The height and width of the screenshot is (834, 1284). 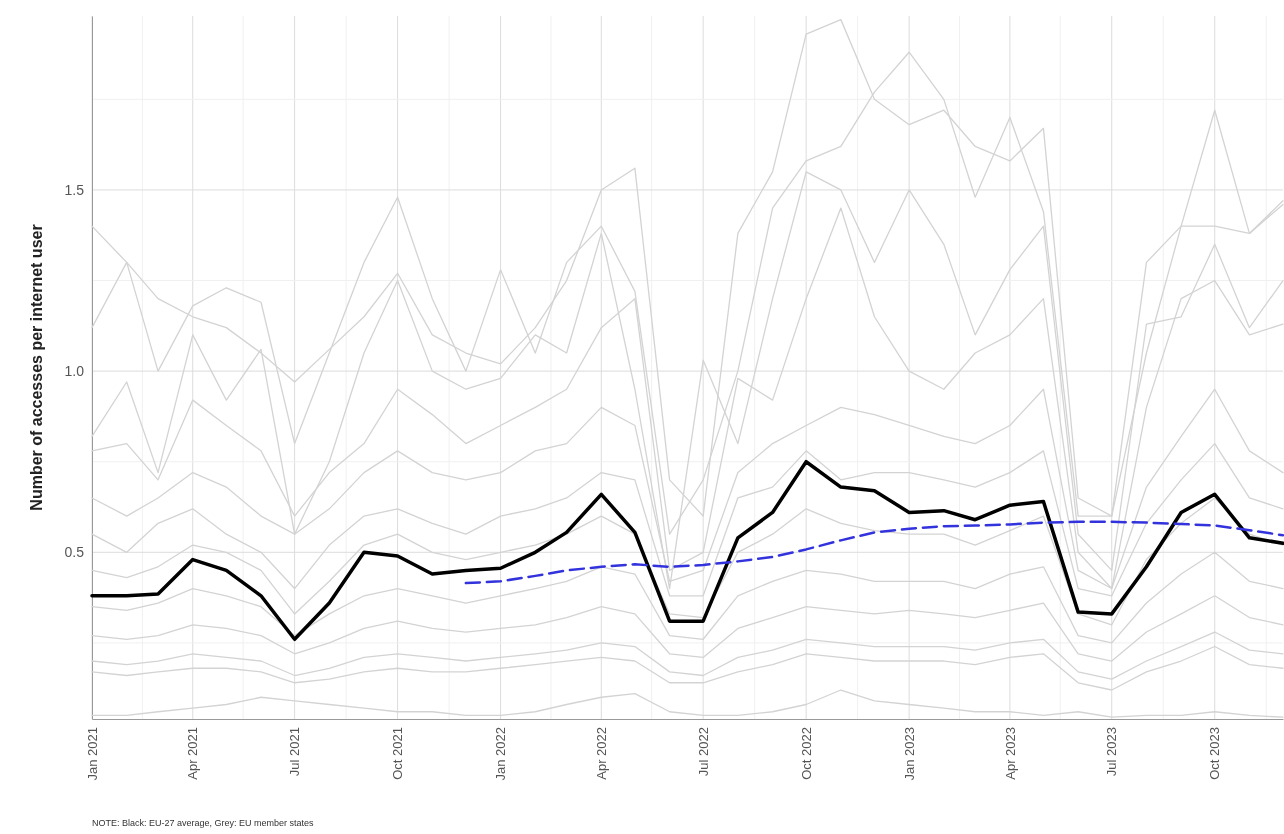 What do you see at coordinates (92, 754) in the screenshot?
I see `x-tick-label: Jan 2021` at bounding box center [92, 754].